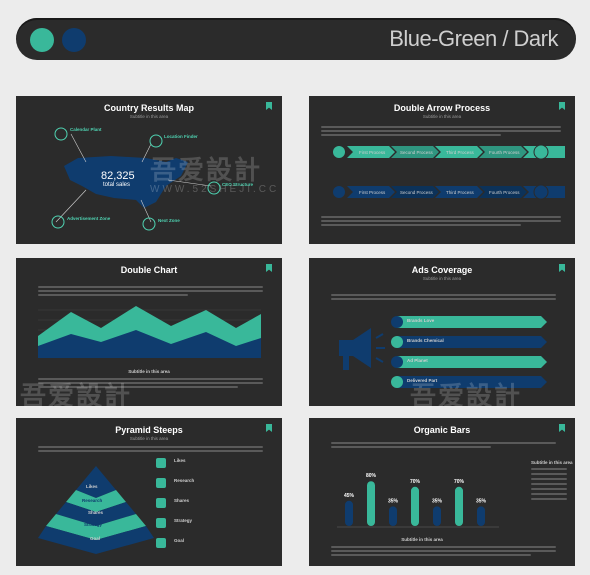 The height and width of the screenshot is (575, 590). Describe the element at coordinates (181, 136) in the screenshot. I see `callout-location: Location Finder` at that location.